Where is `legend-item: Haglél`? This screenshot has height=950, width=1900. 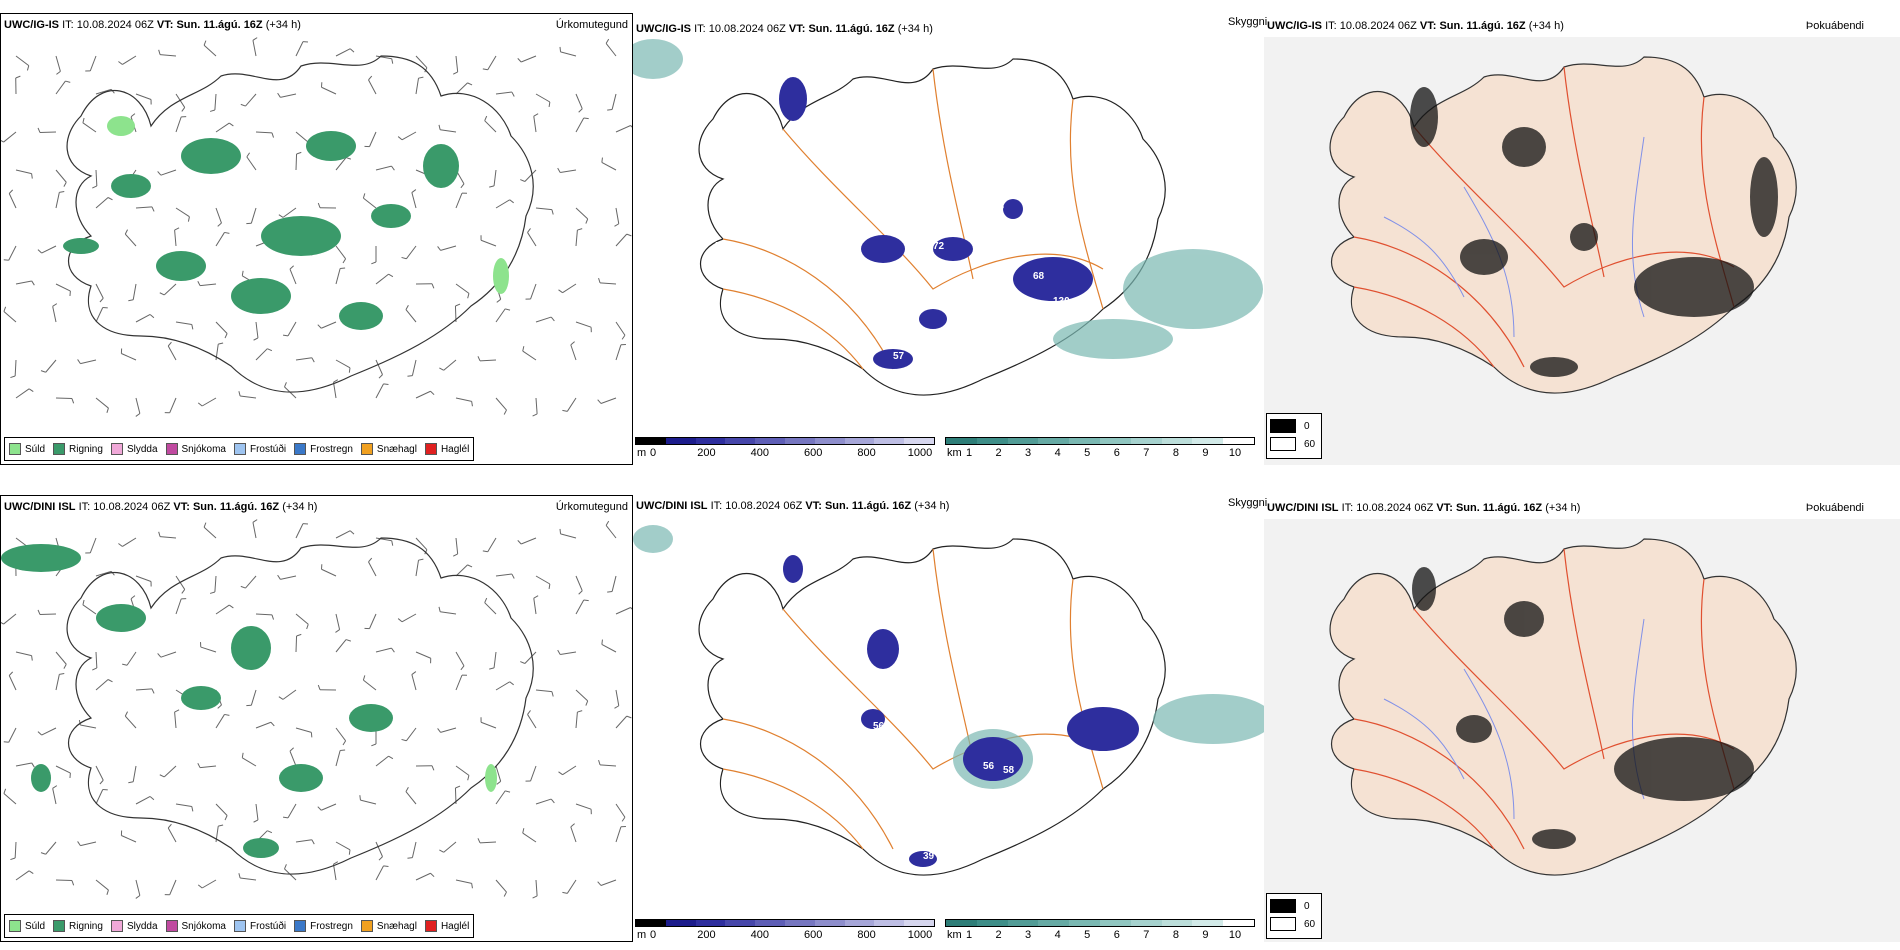 legend-item: Haglél is located at coordinates (446, 449).